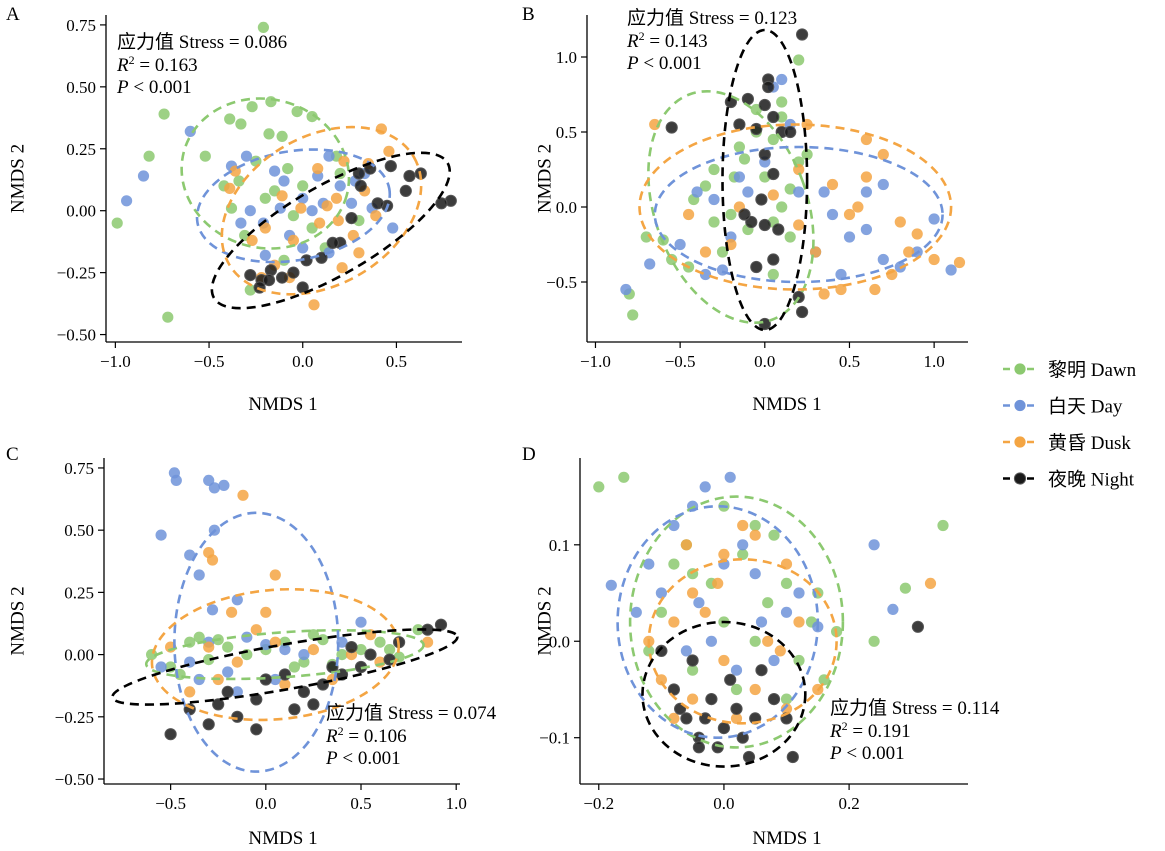  I want to click on legend-item: 黄昏 Dusk, so click(1067, 443).